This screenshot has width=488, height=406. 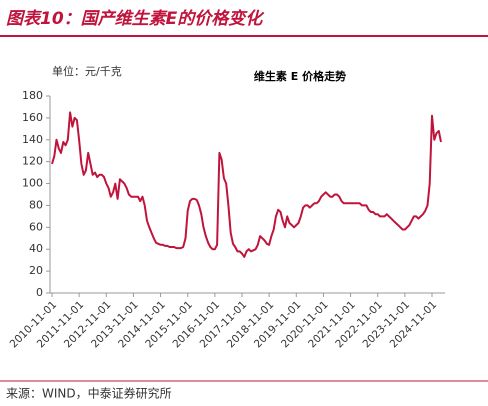 I want to click on page-title: 图表10：国产维生素E的价格变化, so click(x=135, y=19).